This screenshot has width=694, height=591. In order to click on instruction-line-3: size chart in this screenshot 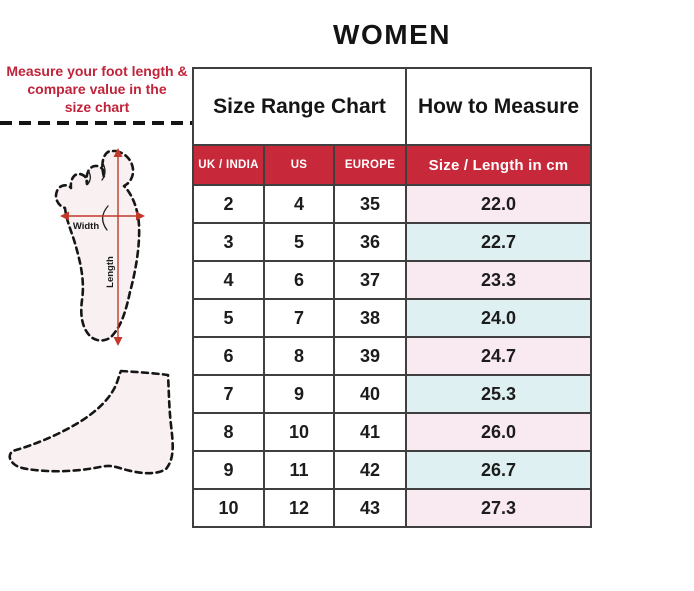, I will do `click(97, 107)`.